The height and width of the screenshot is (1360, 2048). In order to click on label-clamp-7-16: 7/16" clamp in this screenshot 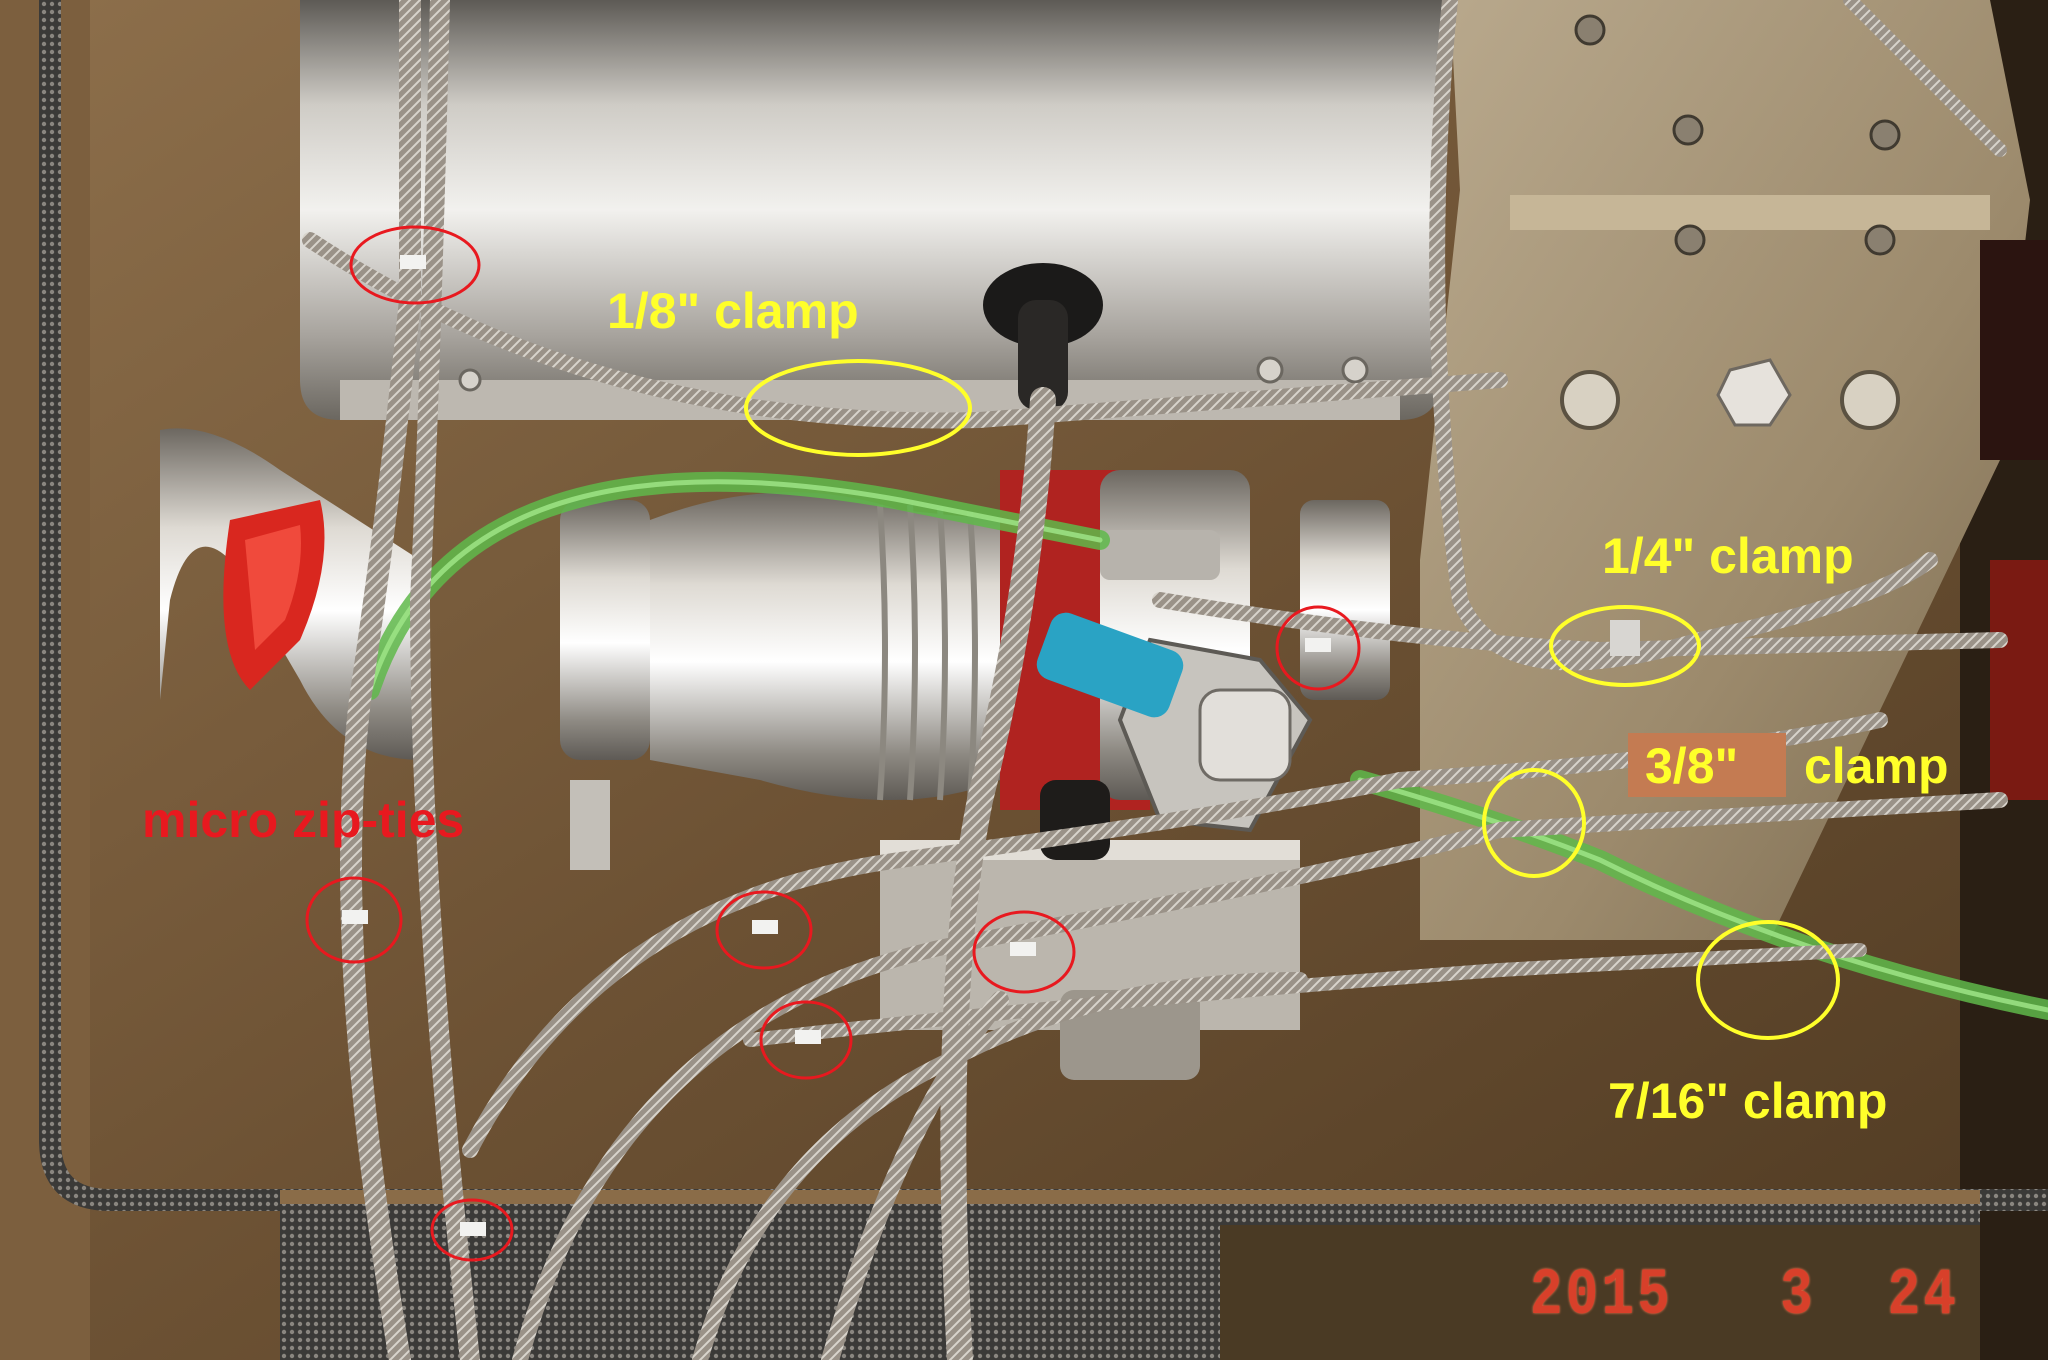, I will do `click(1748, 1101)`.